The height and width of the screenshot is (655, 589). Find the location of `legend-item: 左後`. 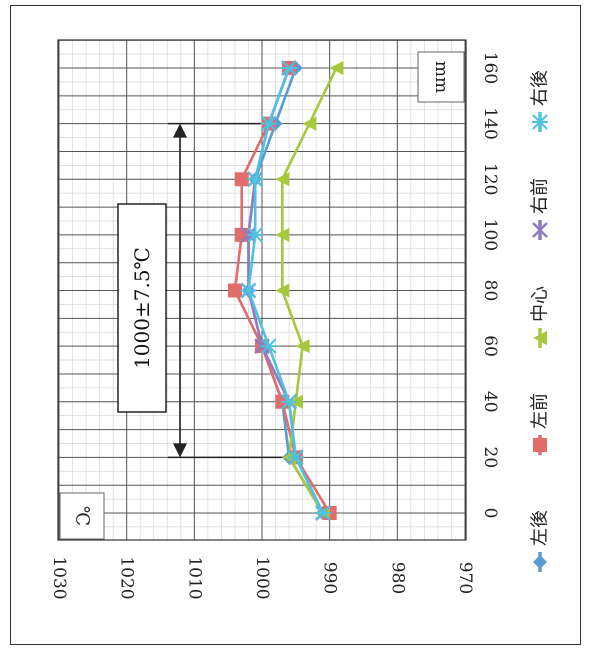

legend-item: 左後 is located at coordinates (540, 541).